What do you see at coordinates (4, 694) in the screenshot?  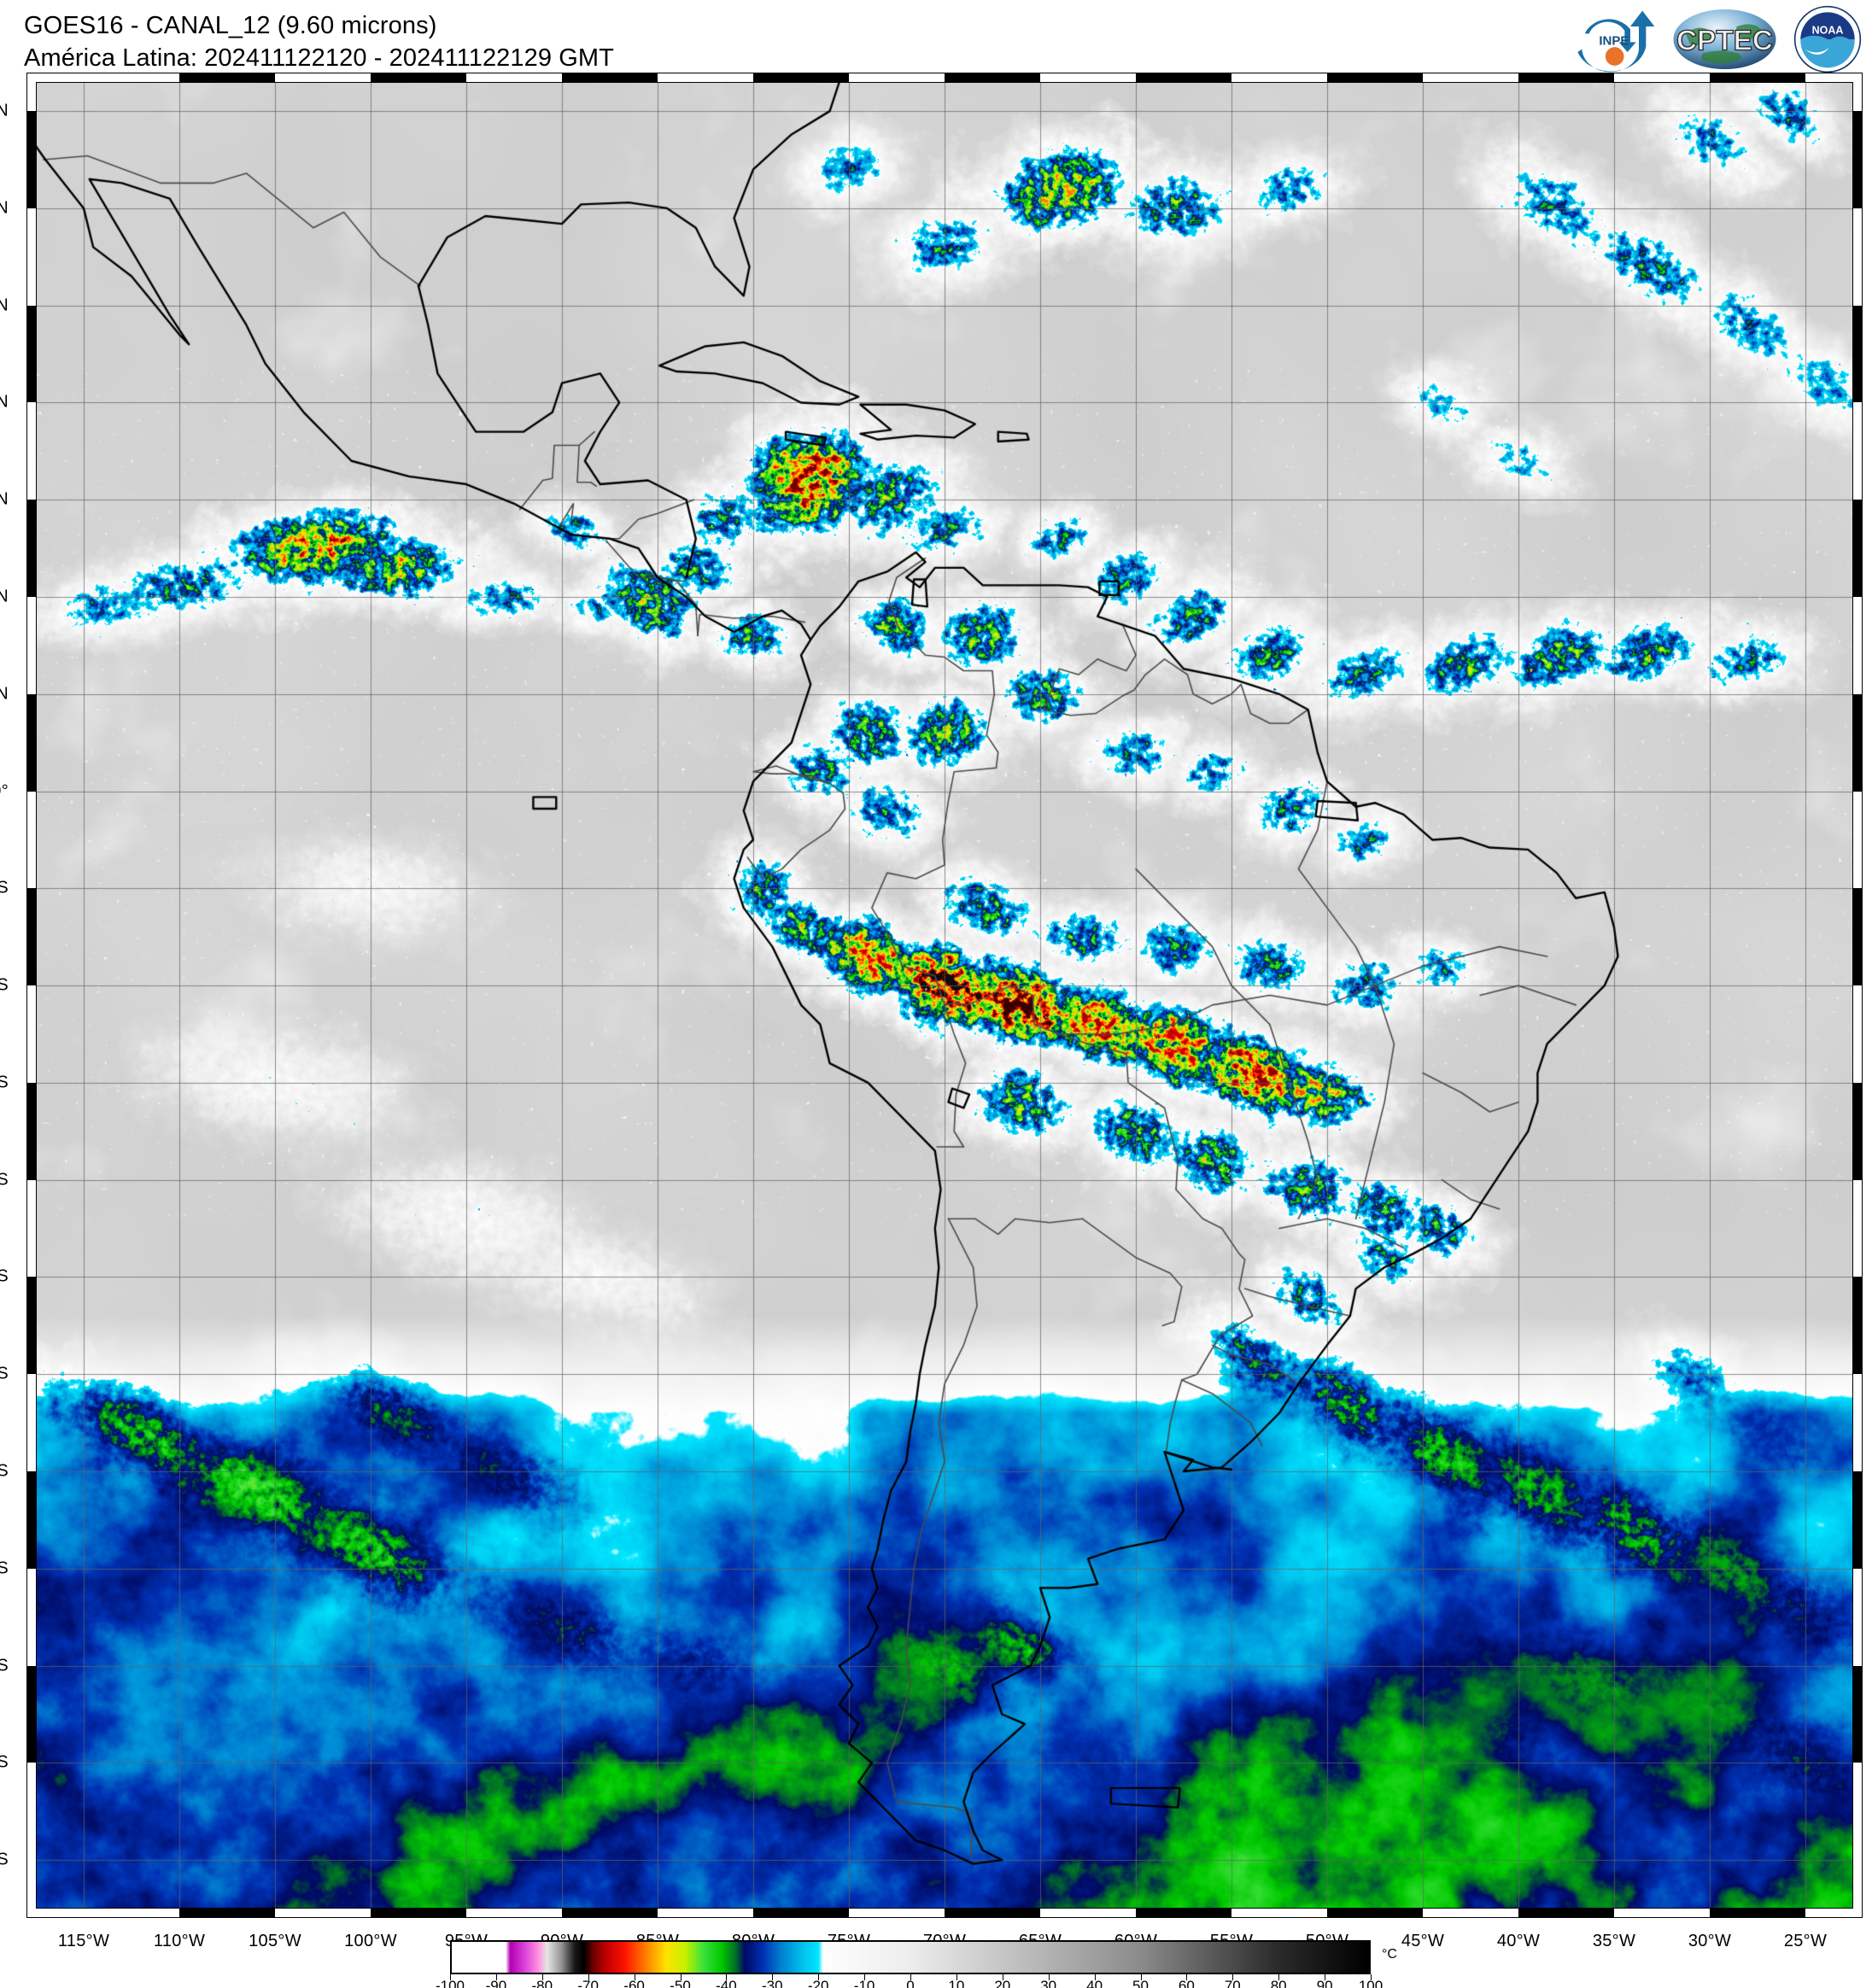 I see `lat-label: 5°N` at bounding box center [4, 694].